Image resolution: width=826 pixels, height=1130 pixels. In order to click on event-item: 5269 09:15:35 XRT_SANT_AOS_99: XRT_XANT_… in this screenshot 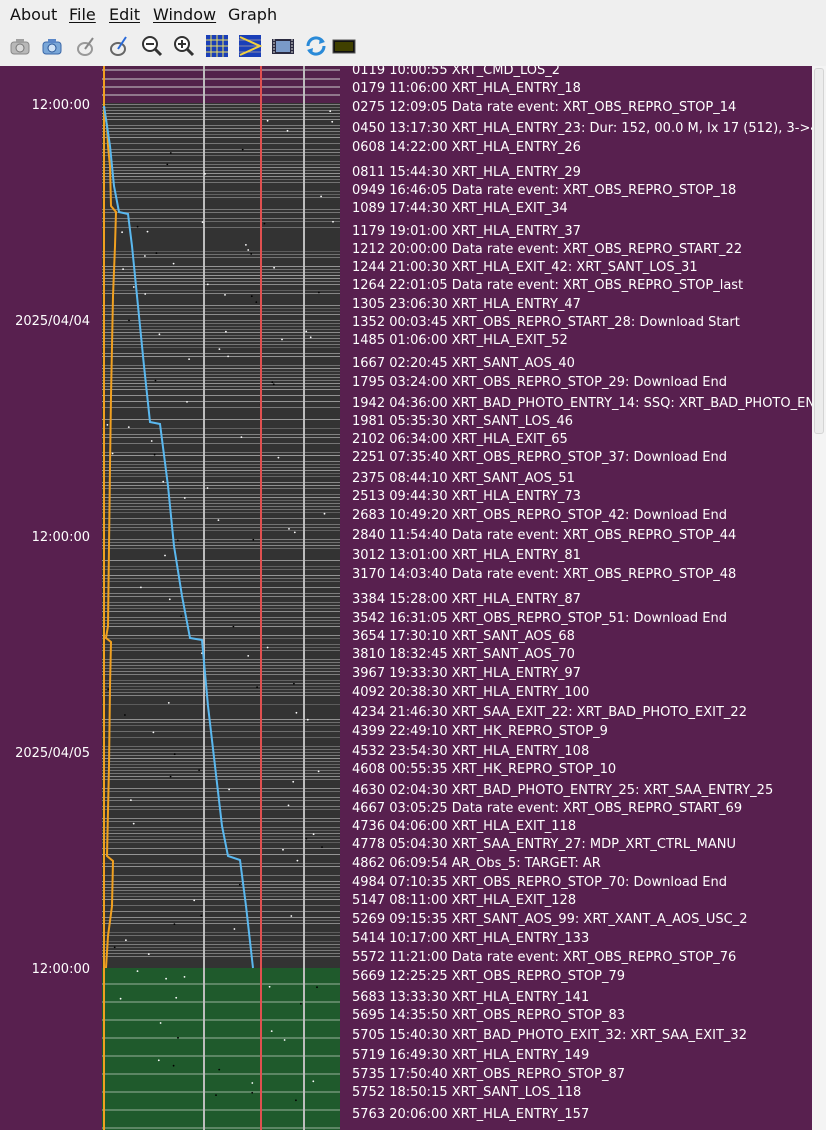, I will do `click(550, 919)`.